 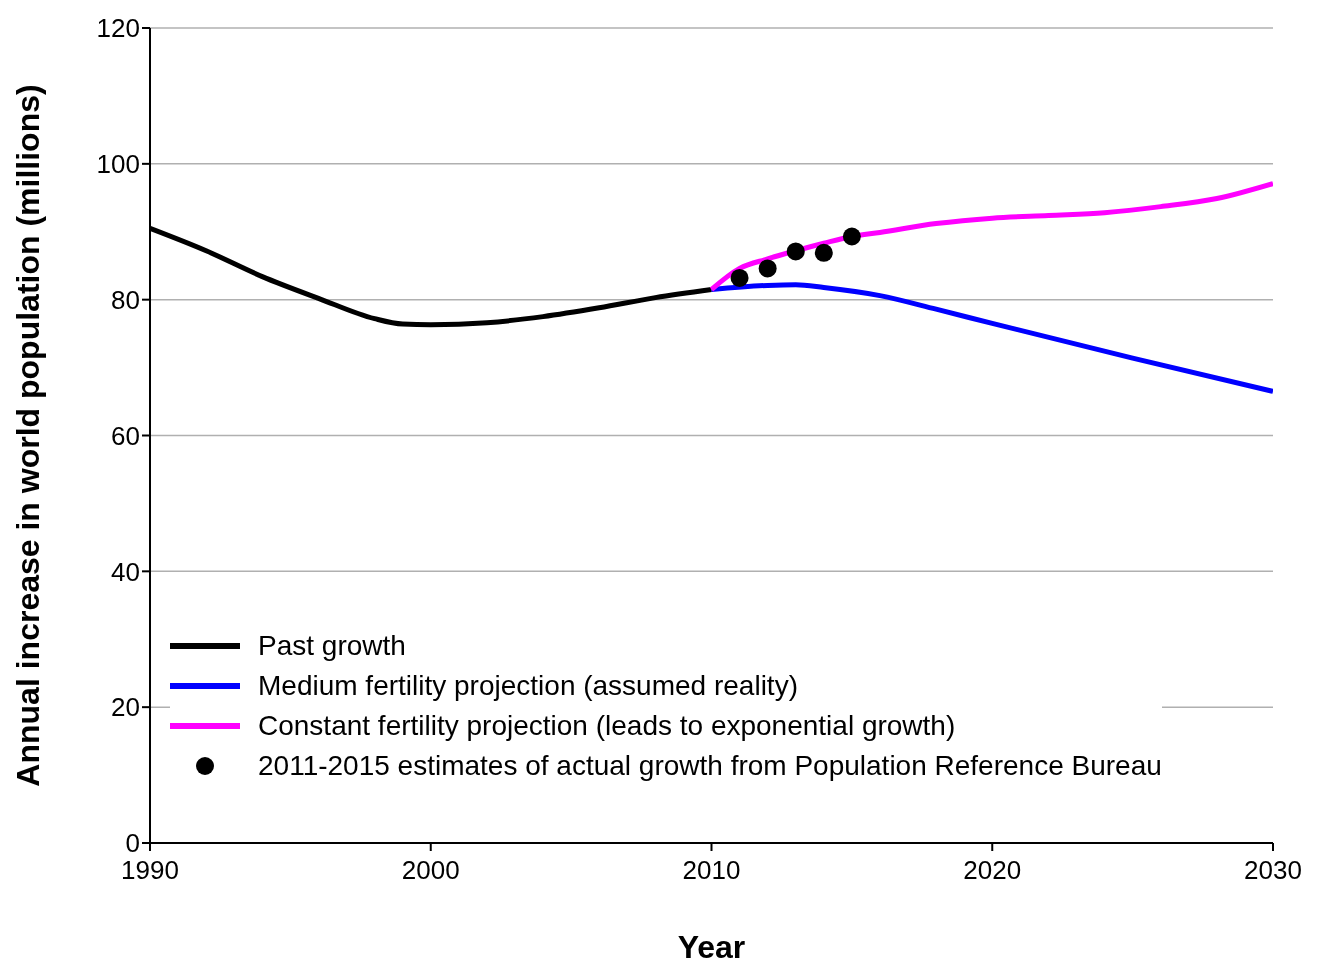 I want to click on x-tick-label: 2000, so click(x=430, y=870).